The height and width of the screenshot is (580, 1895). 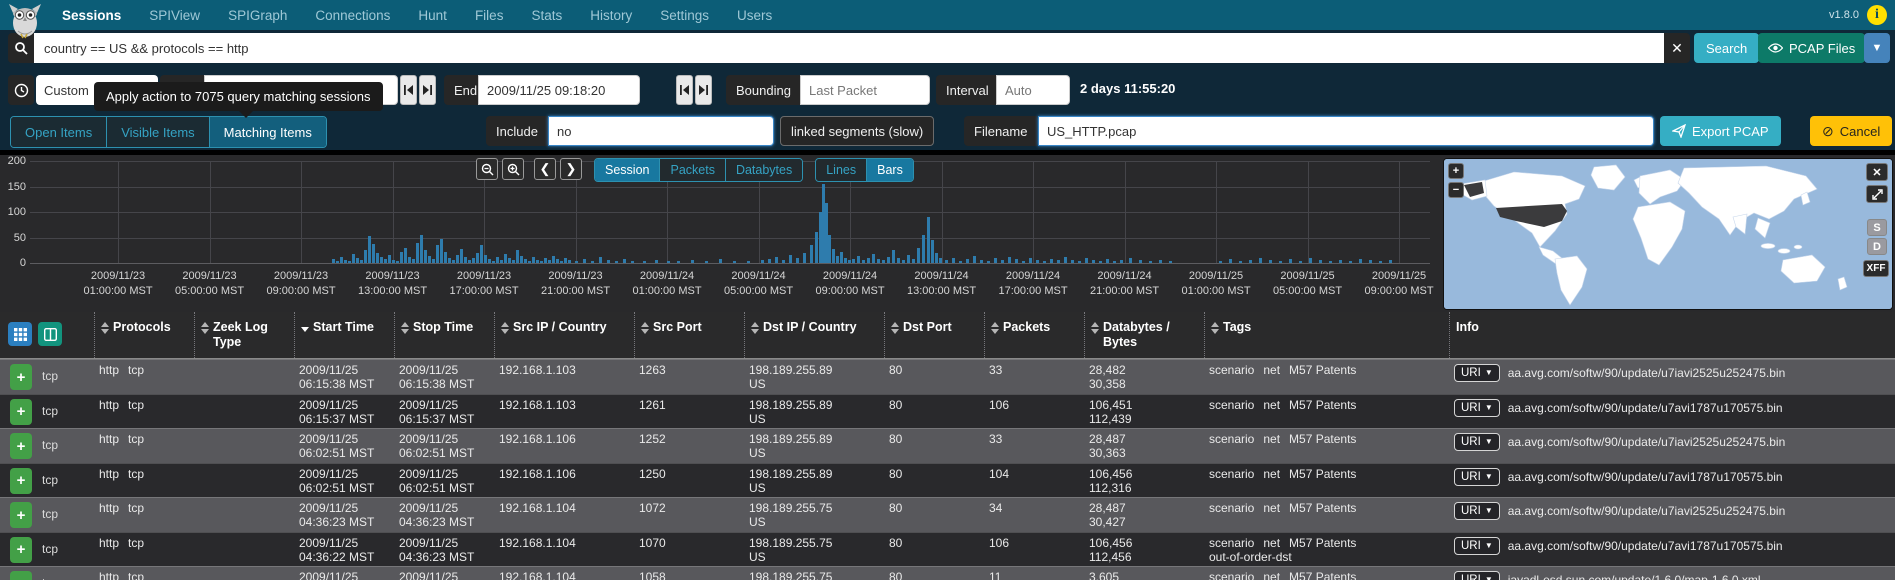 What do you see at coordinates (690, 335) in the screenshot?
I see `column-header-src-port: Src Port` at bounding box center [690, 335].